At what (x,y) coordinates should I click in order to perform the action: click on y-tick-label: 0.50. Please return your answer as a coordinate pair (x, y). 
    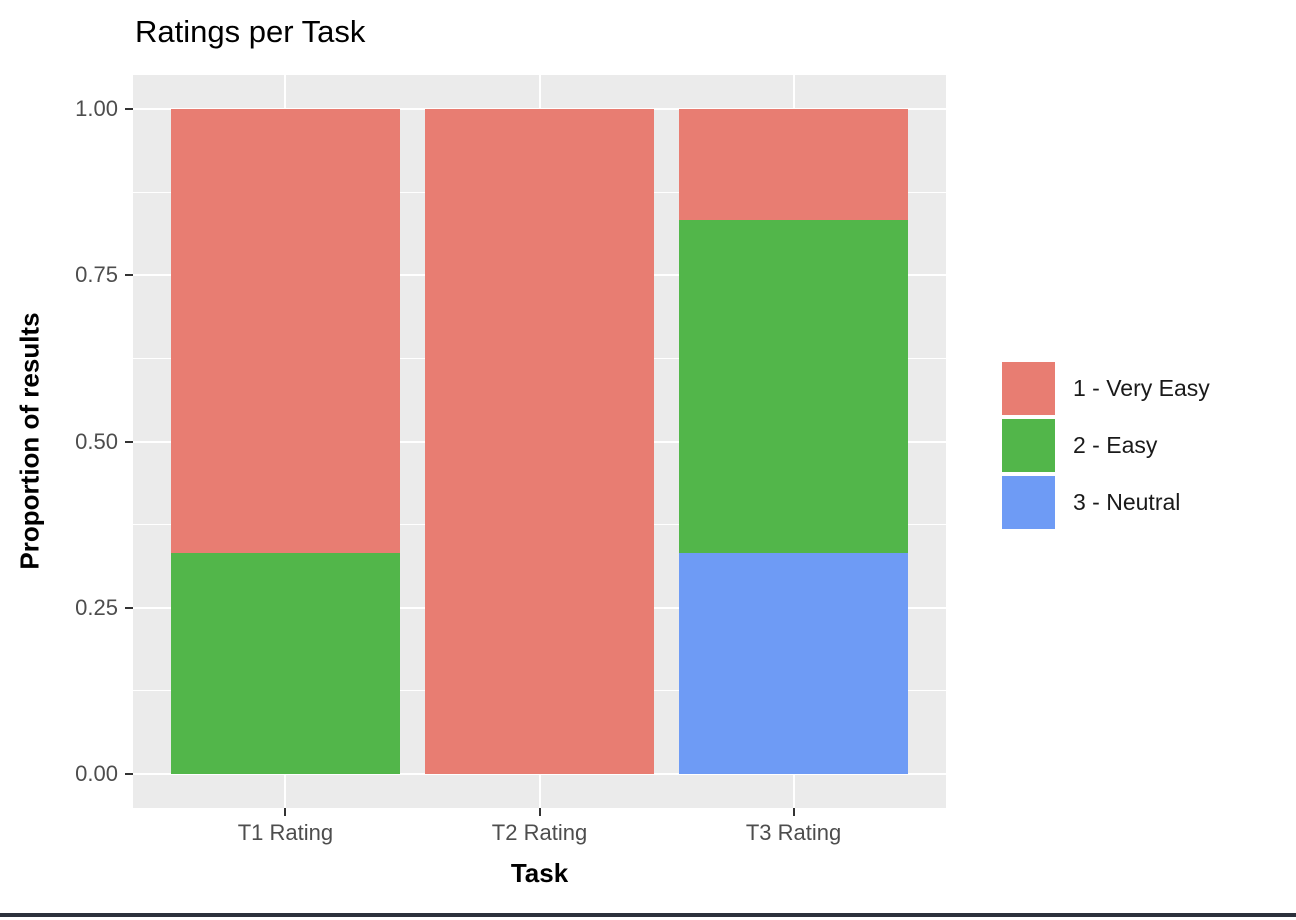
    Looking at the image, I should click on (96, 441).